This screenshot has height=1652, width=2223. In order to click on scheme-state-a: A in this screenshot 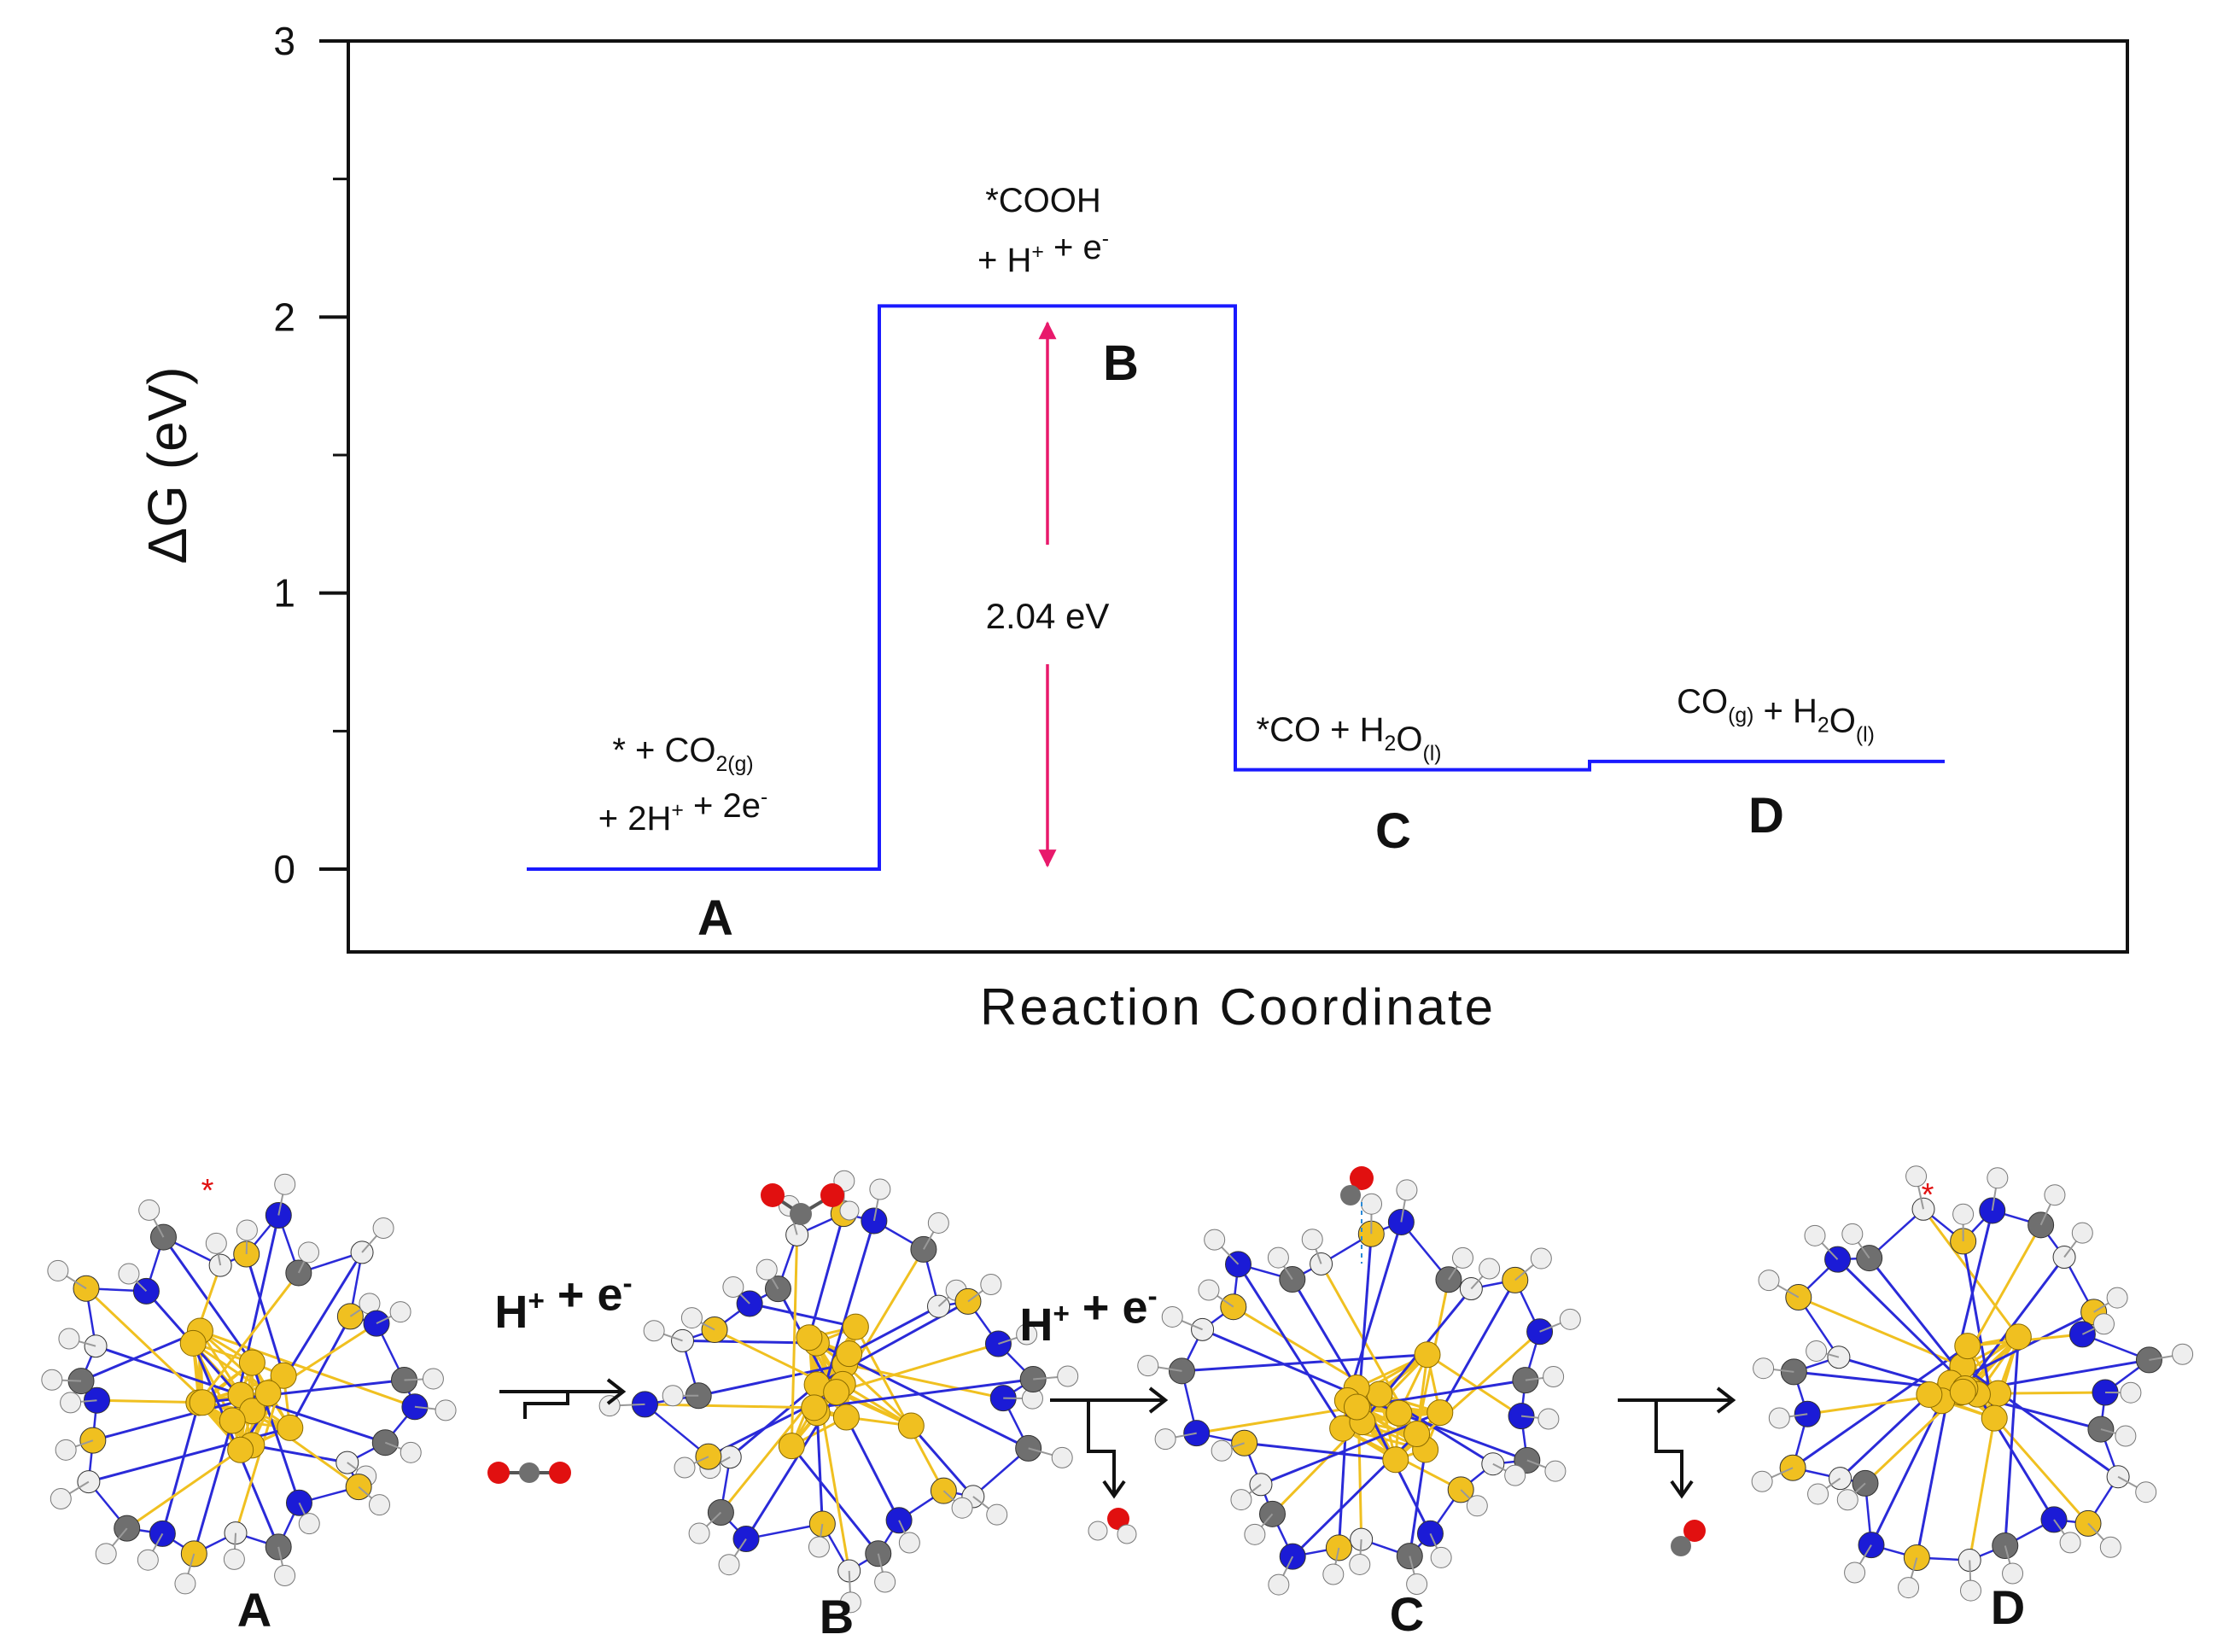, I will do `click(254, 1610)`.